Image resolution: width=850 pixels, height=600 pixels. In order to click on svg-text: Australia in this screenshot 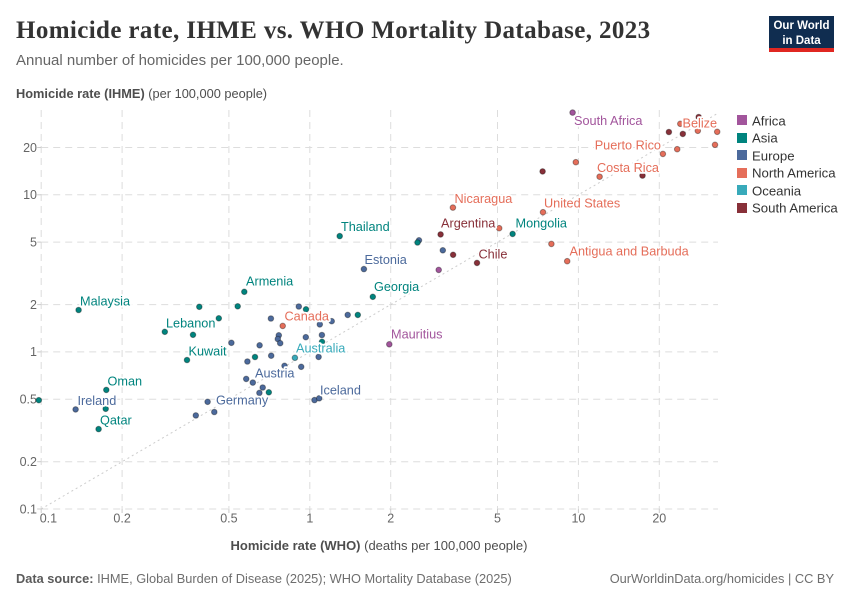, I will do `click(321, 349)`.